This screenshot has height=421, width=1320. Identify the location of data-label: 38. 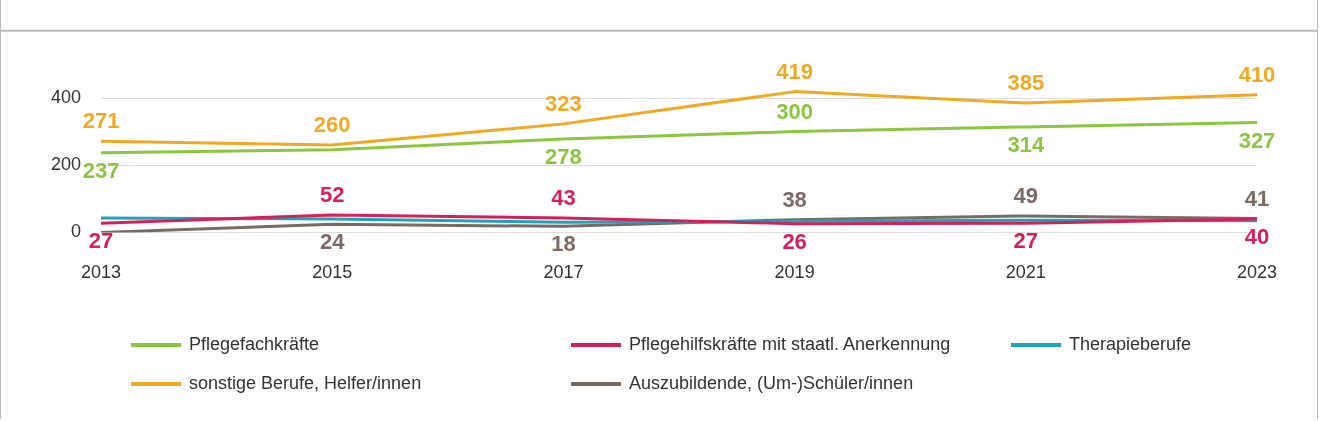
(794, 199).